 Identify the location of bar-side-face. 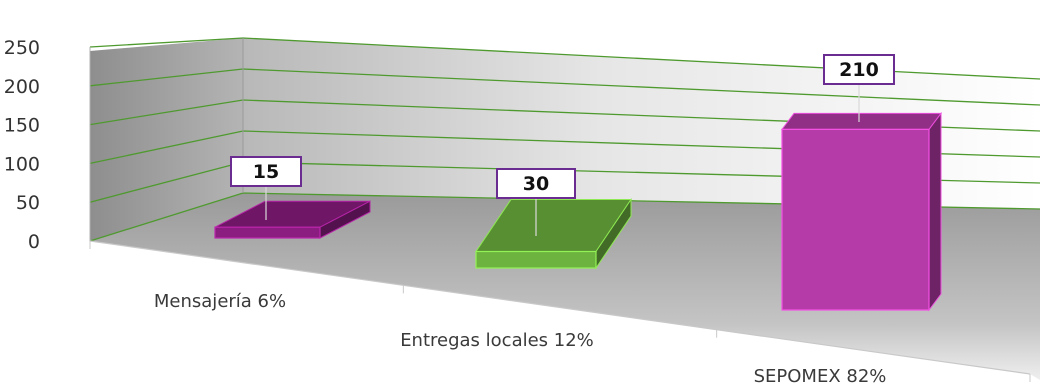
(935, 211).